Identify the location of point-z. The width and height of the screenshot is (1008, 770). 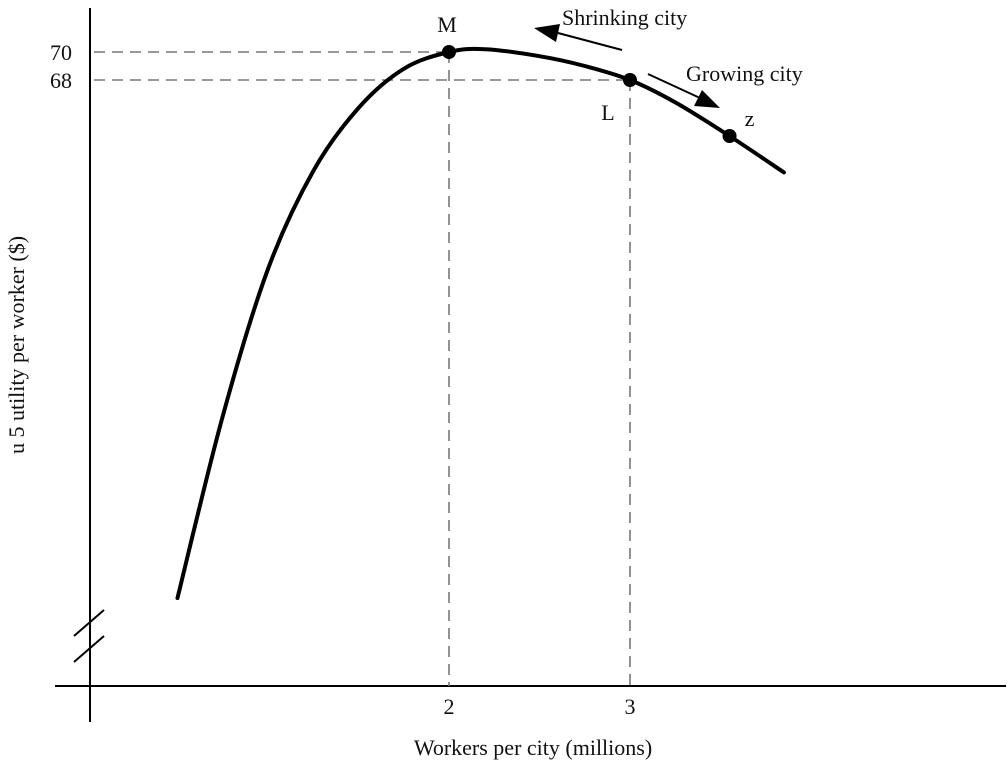
(729, 136).